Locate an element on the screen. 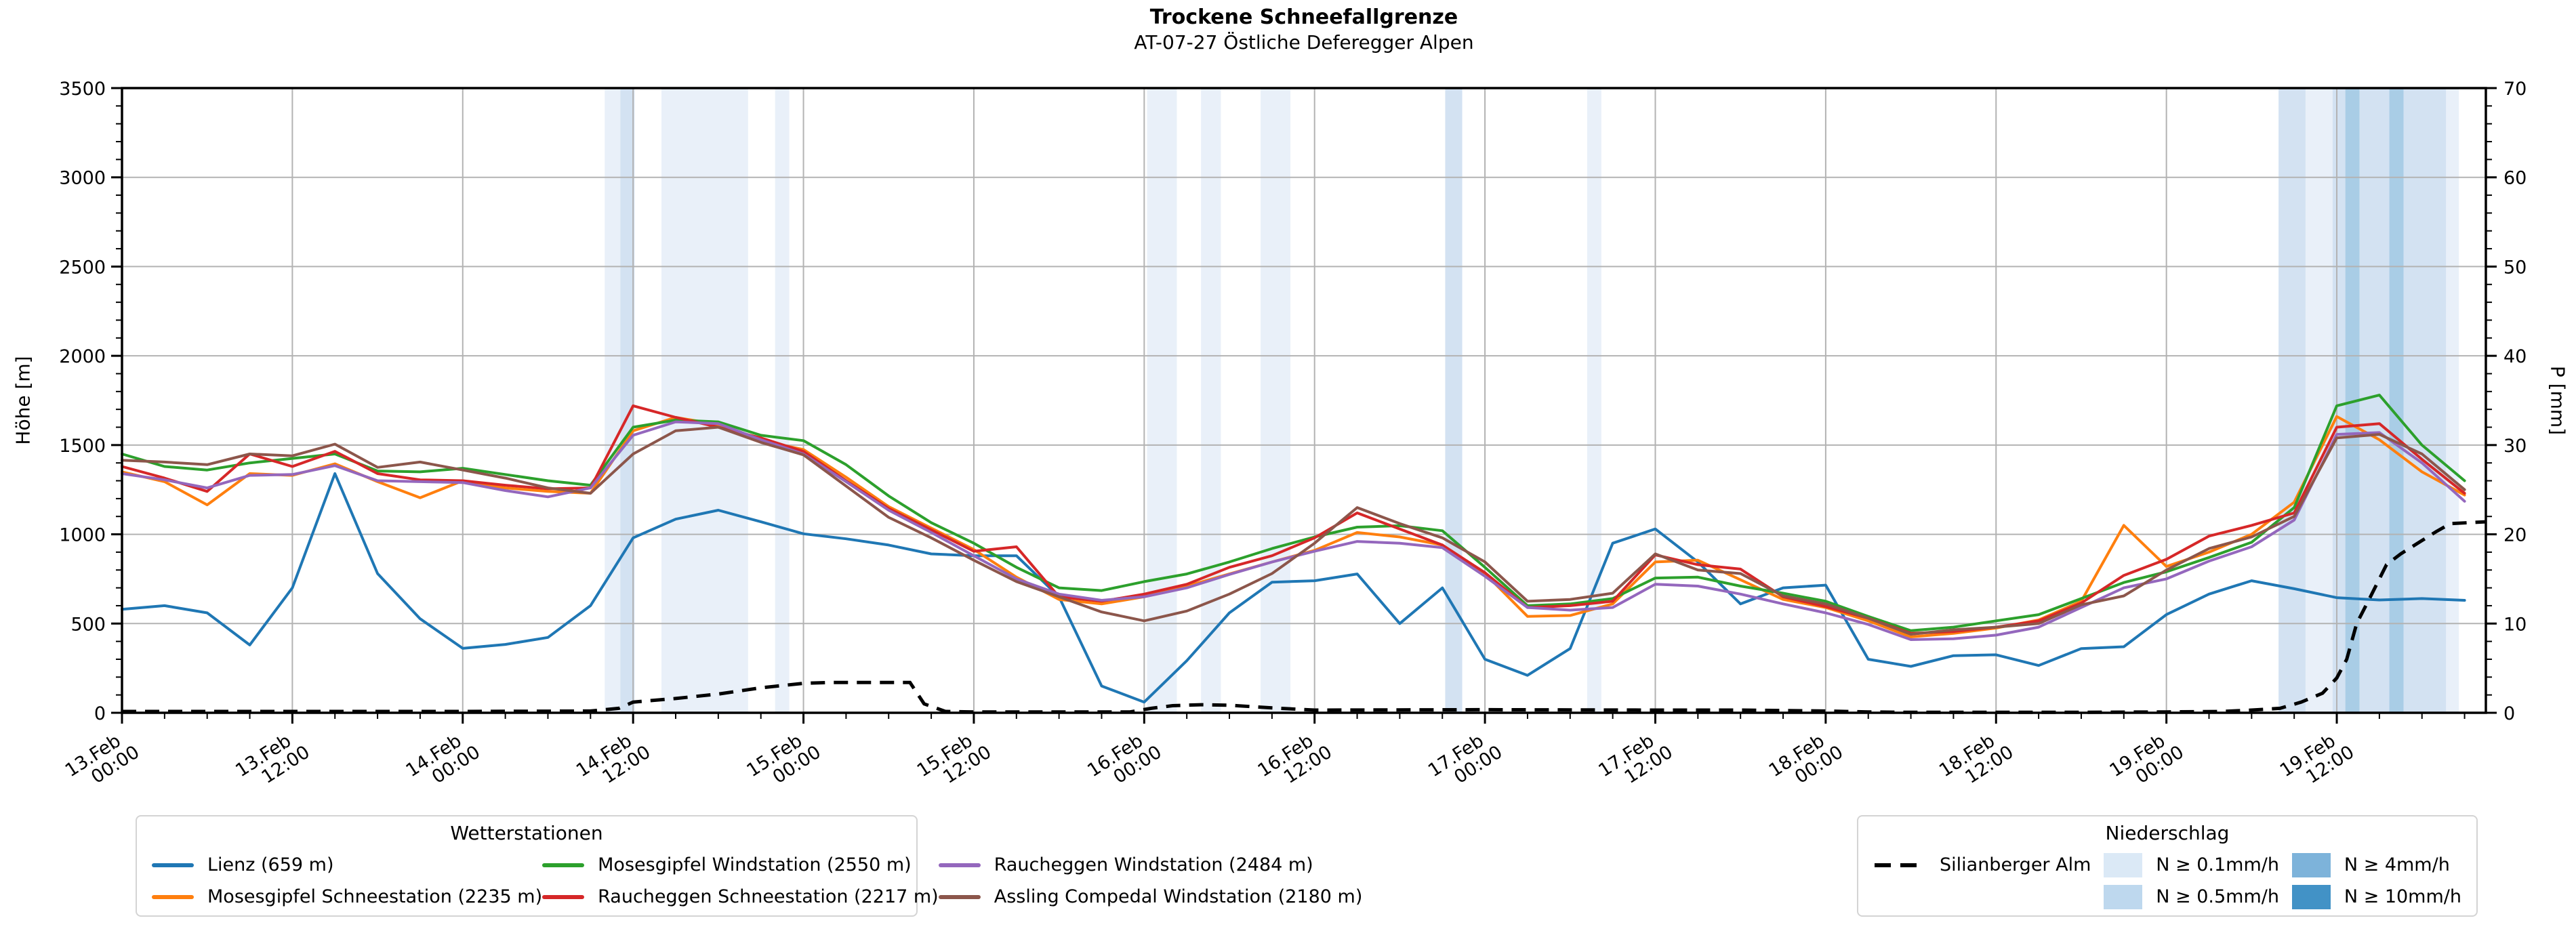 This screenshot has height=933, width=2576. legend-column: N ≥ 4mm/h N ≥ 10mm/h is located at coordinates (2376, 881).